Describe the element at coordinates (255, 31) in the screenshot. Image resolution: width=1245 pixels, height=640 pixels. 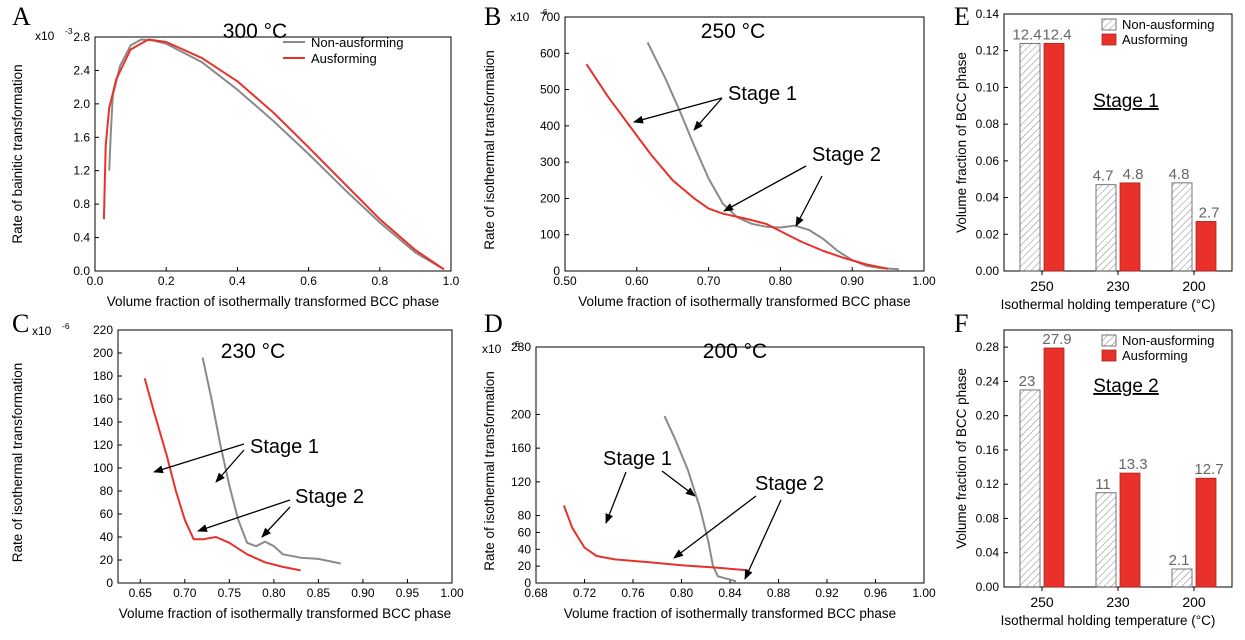
I see `panel-title: 300 °C` at that location.